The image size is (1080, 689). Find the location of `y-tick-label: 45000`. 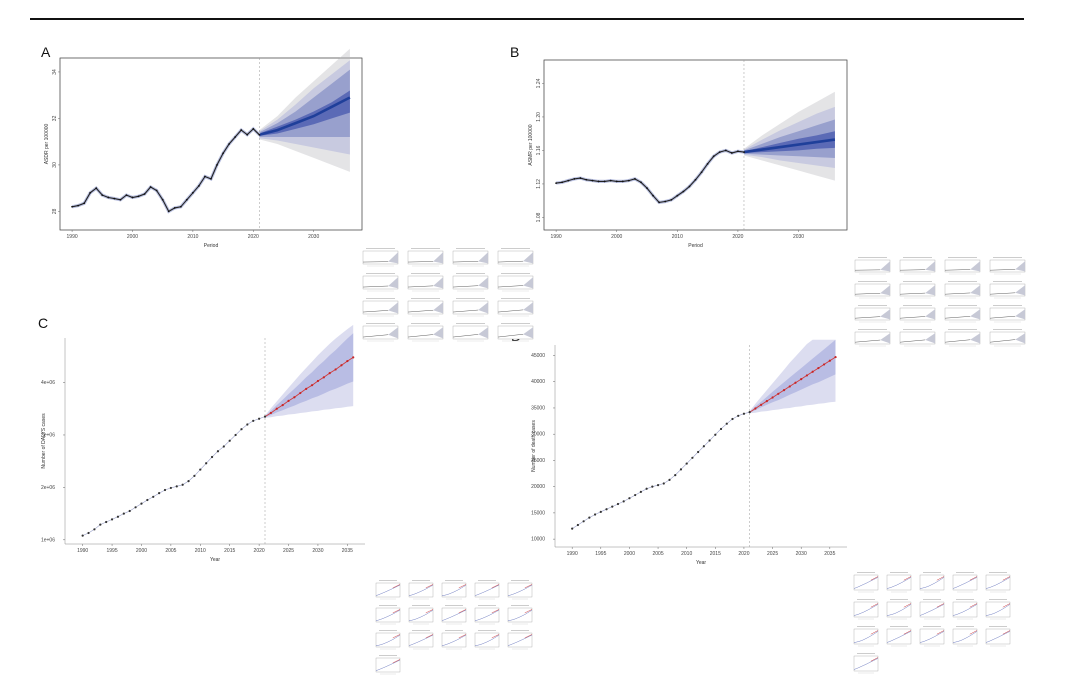

y-tick-label: 45000 is located at coordinates (538, 356).